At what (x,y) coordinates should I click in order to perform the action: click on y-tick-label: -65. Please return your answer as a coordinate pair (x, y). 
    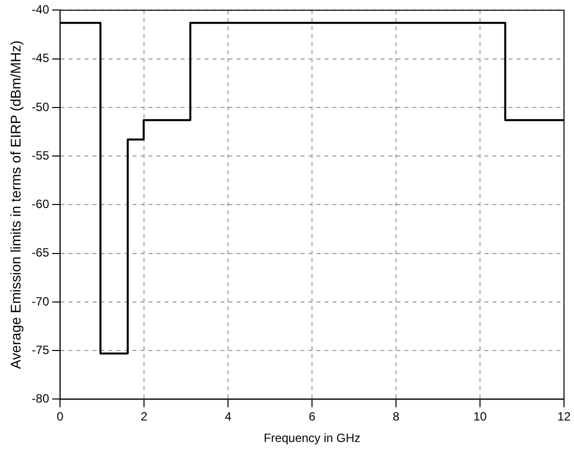
    Looking at the image, I should click on (41, 253).